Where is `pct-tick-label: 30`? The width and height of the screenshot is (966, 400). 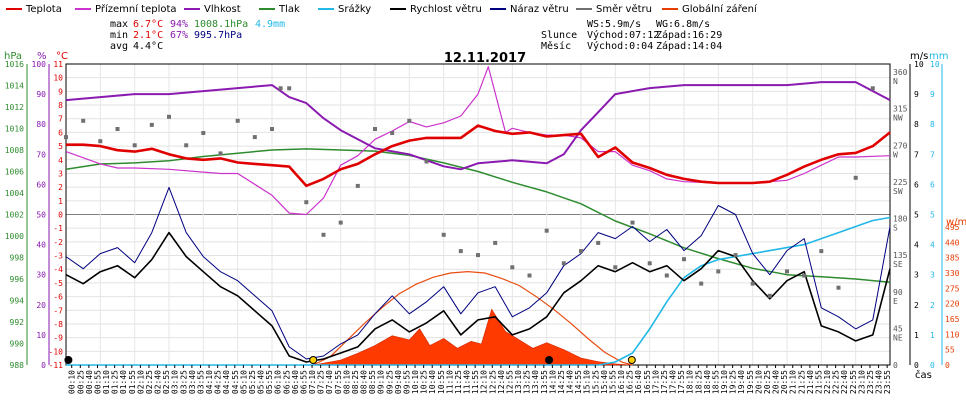 pct-tick-label: 30 is located at coordinates (41, 275).